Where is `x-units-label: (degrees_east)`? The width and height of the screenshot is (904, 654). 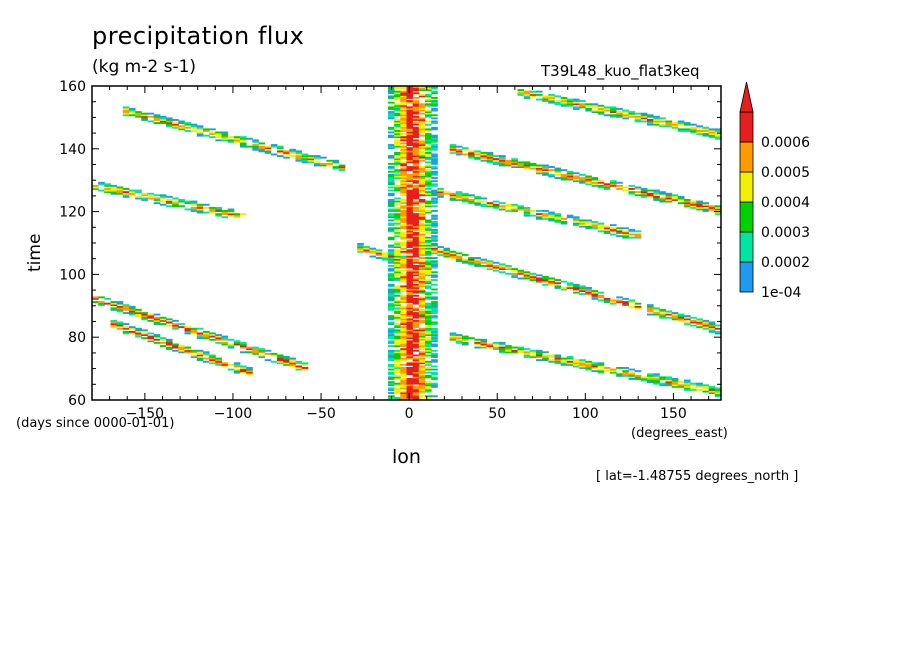 x-units-label: (degrees_east) is located at coordinates (679, 433).